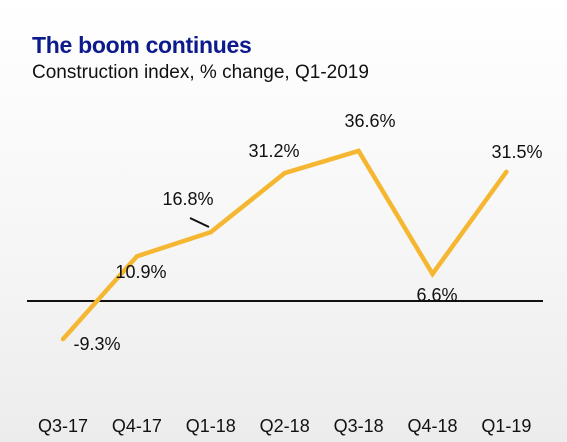 The width and height of the screenshot is (567, 442). What do you see at coordinates (187, 199) in the screenshot?
I see `data-label-q1-18: 16.8%` at bounding box center [187, 199].